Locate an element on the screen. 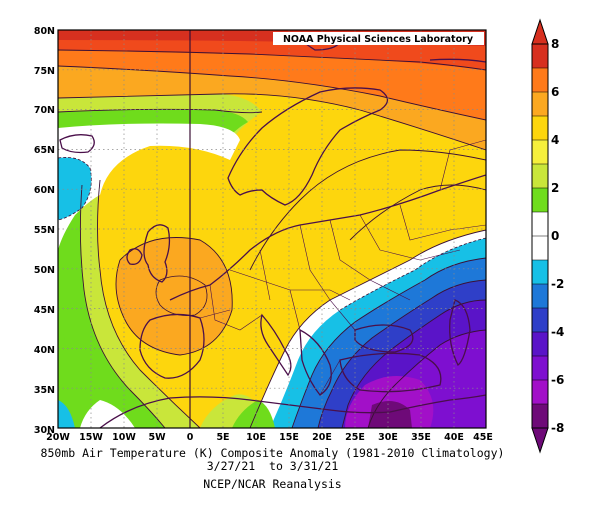 The height and width of the screenshot is (510, 592). lat-label: 80N is located at coordinates (44, 31).